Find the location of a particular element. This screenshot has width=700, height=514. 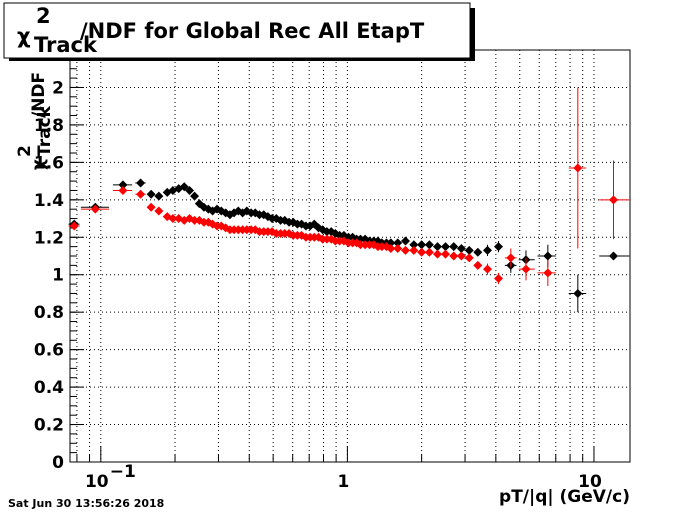

y-tick-label: 1.6 is located at coordinates (49, 163).